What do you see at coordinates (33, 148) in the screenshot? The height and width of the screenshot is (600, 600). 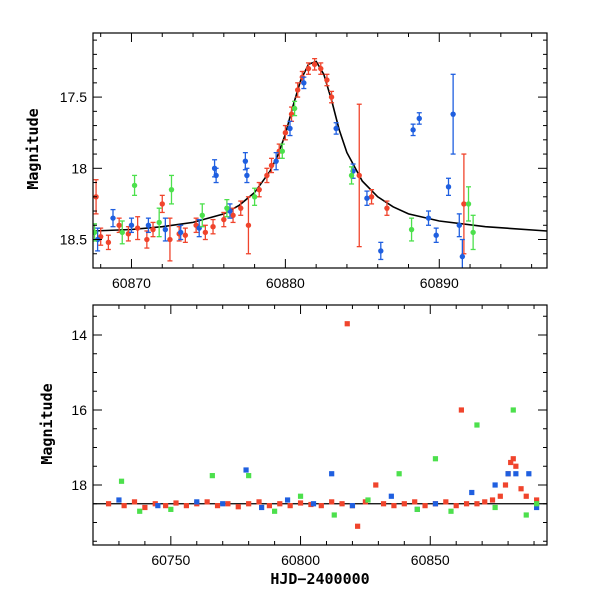 I see `top-y-axis-title: Magnitude` at bounding box center [33, 148].